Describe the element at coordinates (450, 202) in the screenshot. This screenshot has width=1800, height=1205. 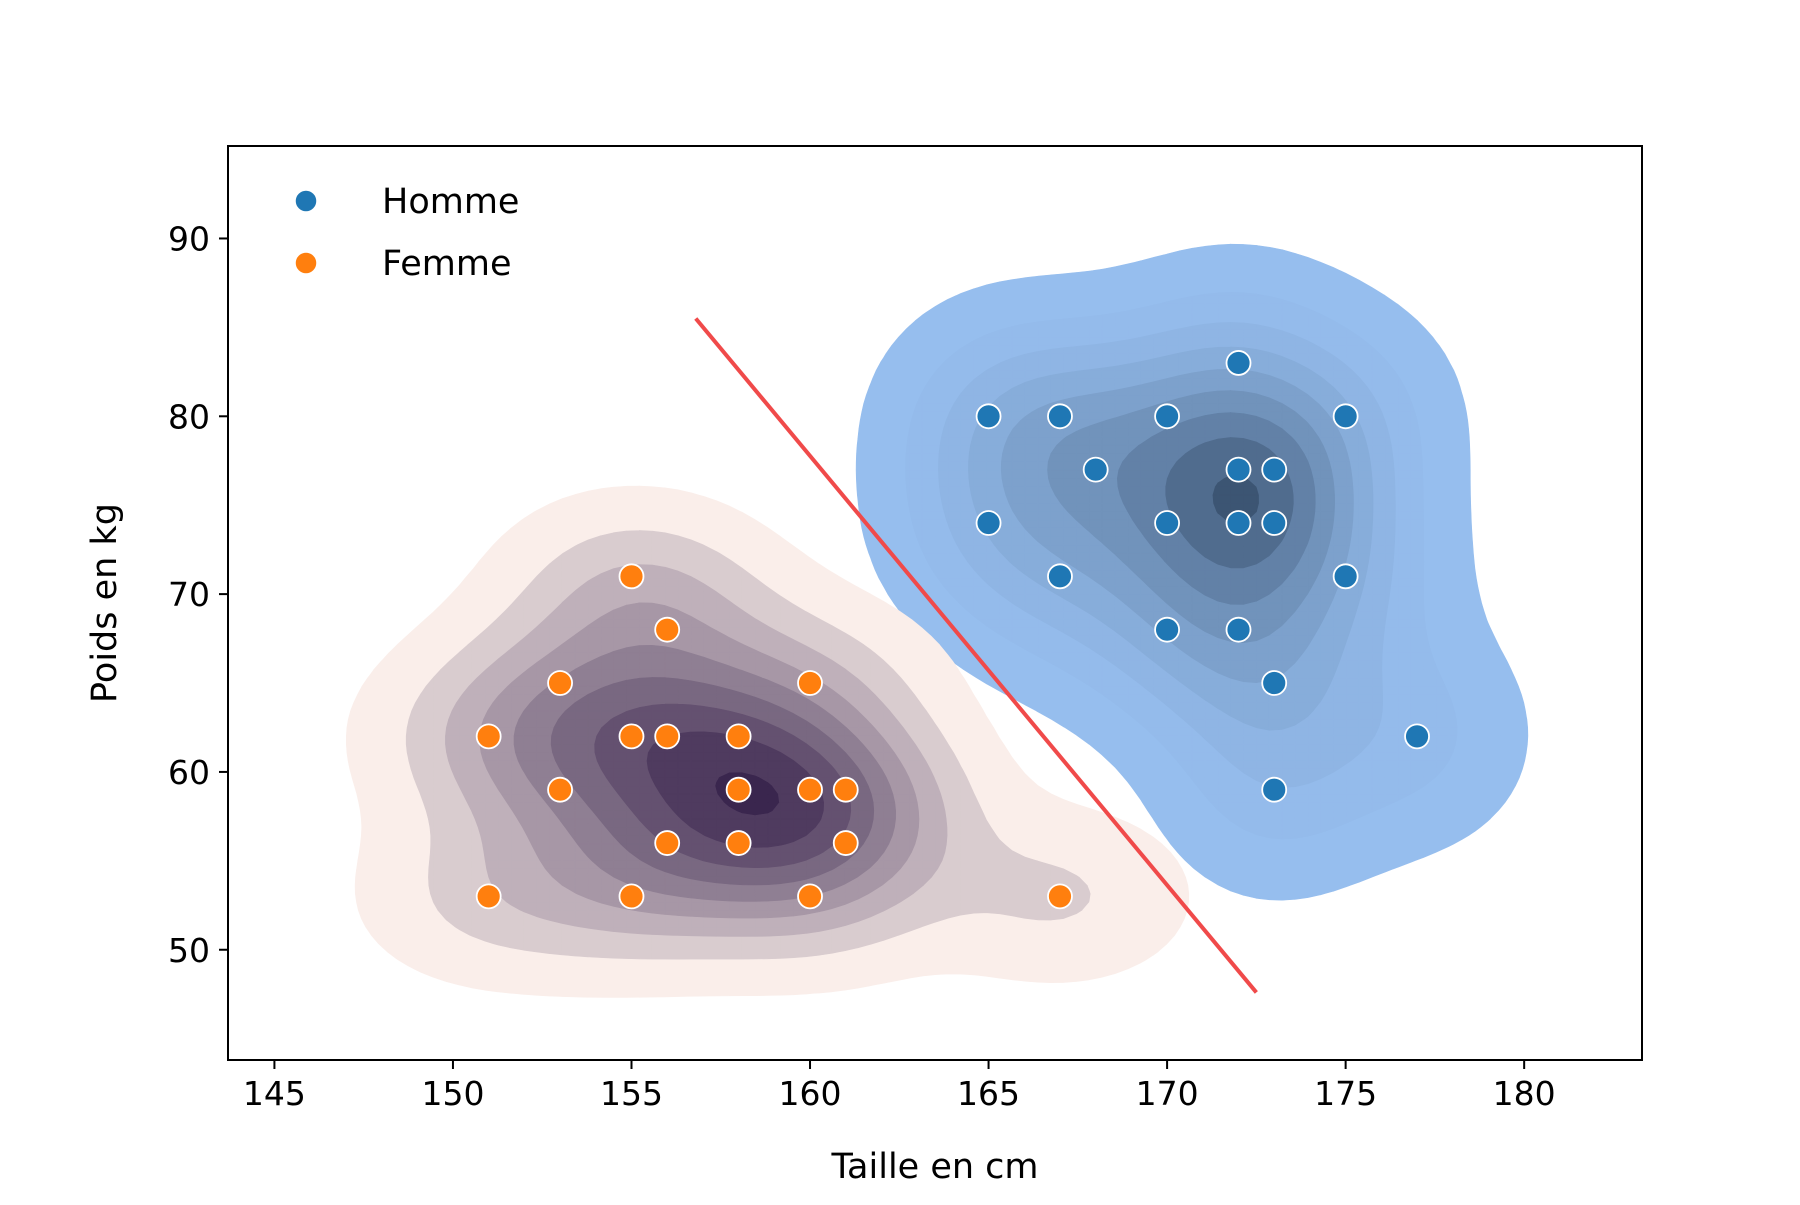
I see `legend-label-homme: Homme` at that location.